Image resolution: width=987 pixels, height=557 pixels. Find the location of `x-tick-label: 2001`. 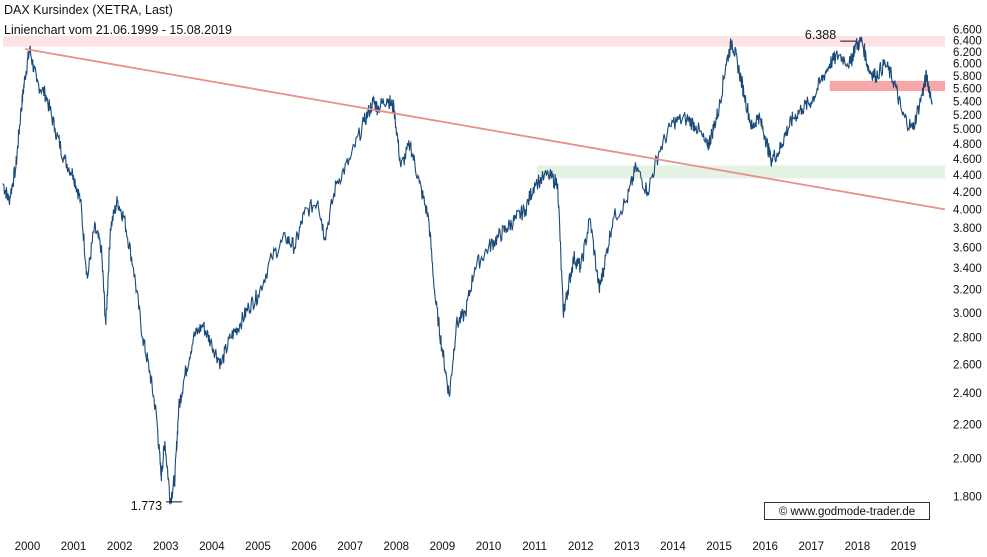

x-tick-label: 2001 is located at coordinates (74, 547).